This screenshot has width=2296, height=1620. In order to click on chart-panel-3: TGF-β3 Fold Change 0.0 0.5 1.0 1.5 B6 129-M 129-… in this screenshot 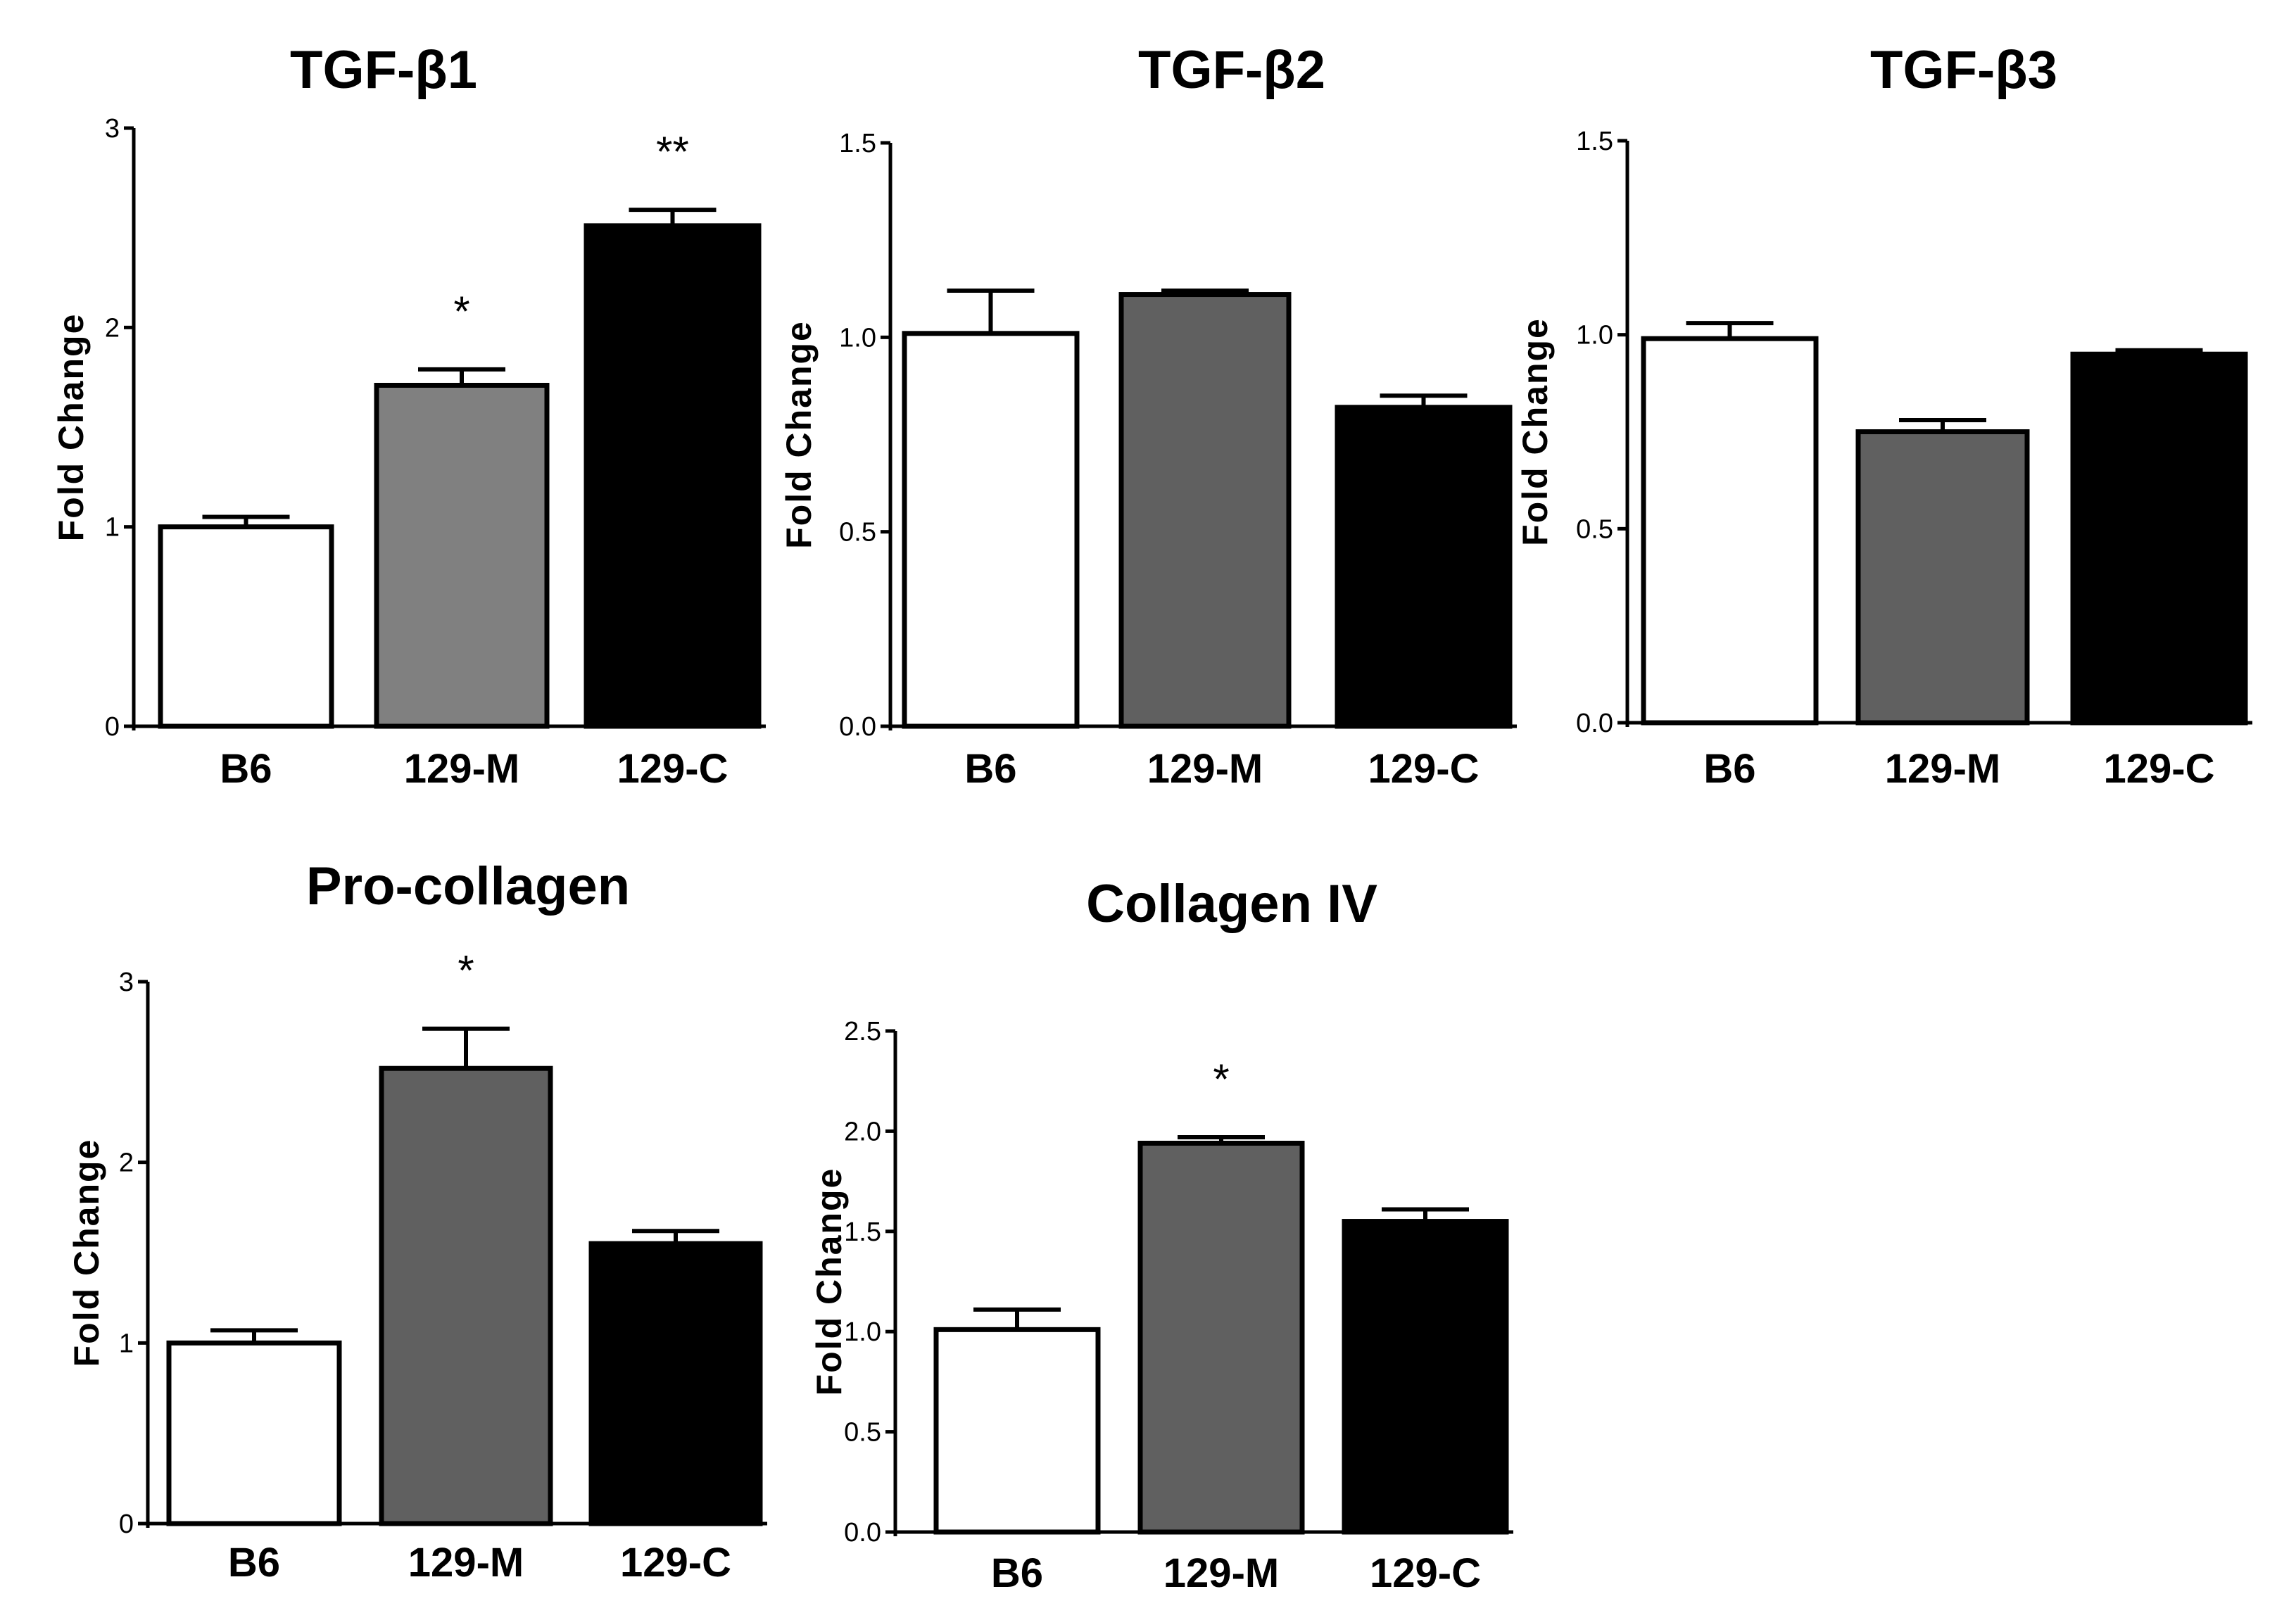, I will do `click(1883, 416)`.